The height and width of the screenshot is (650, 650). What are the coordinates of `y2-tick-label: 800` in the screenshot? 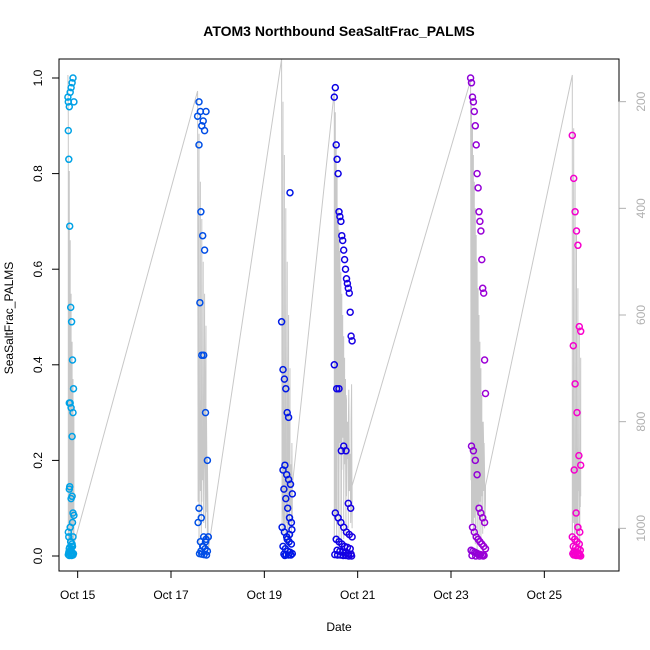 It's located at (641, 421).